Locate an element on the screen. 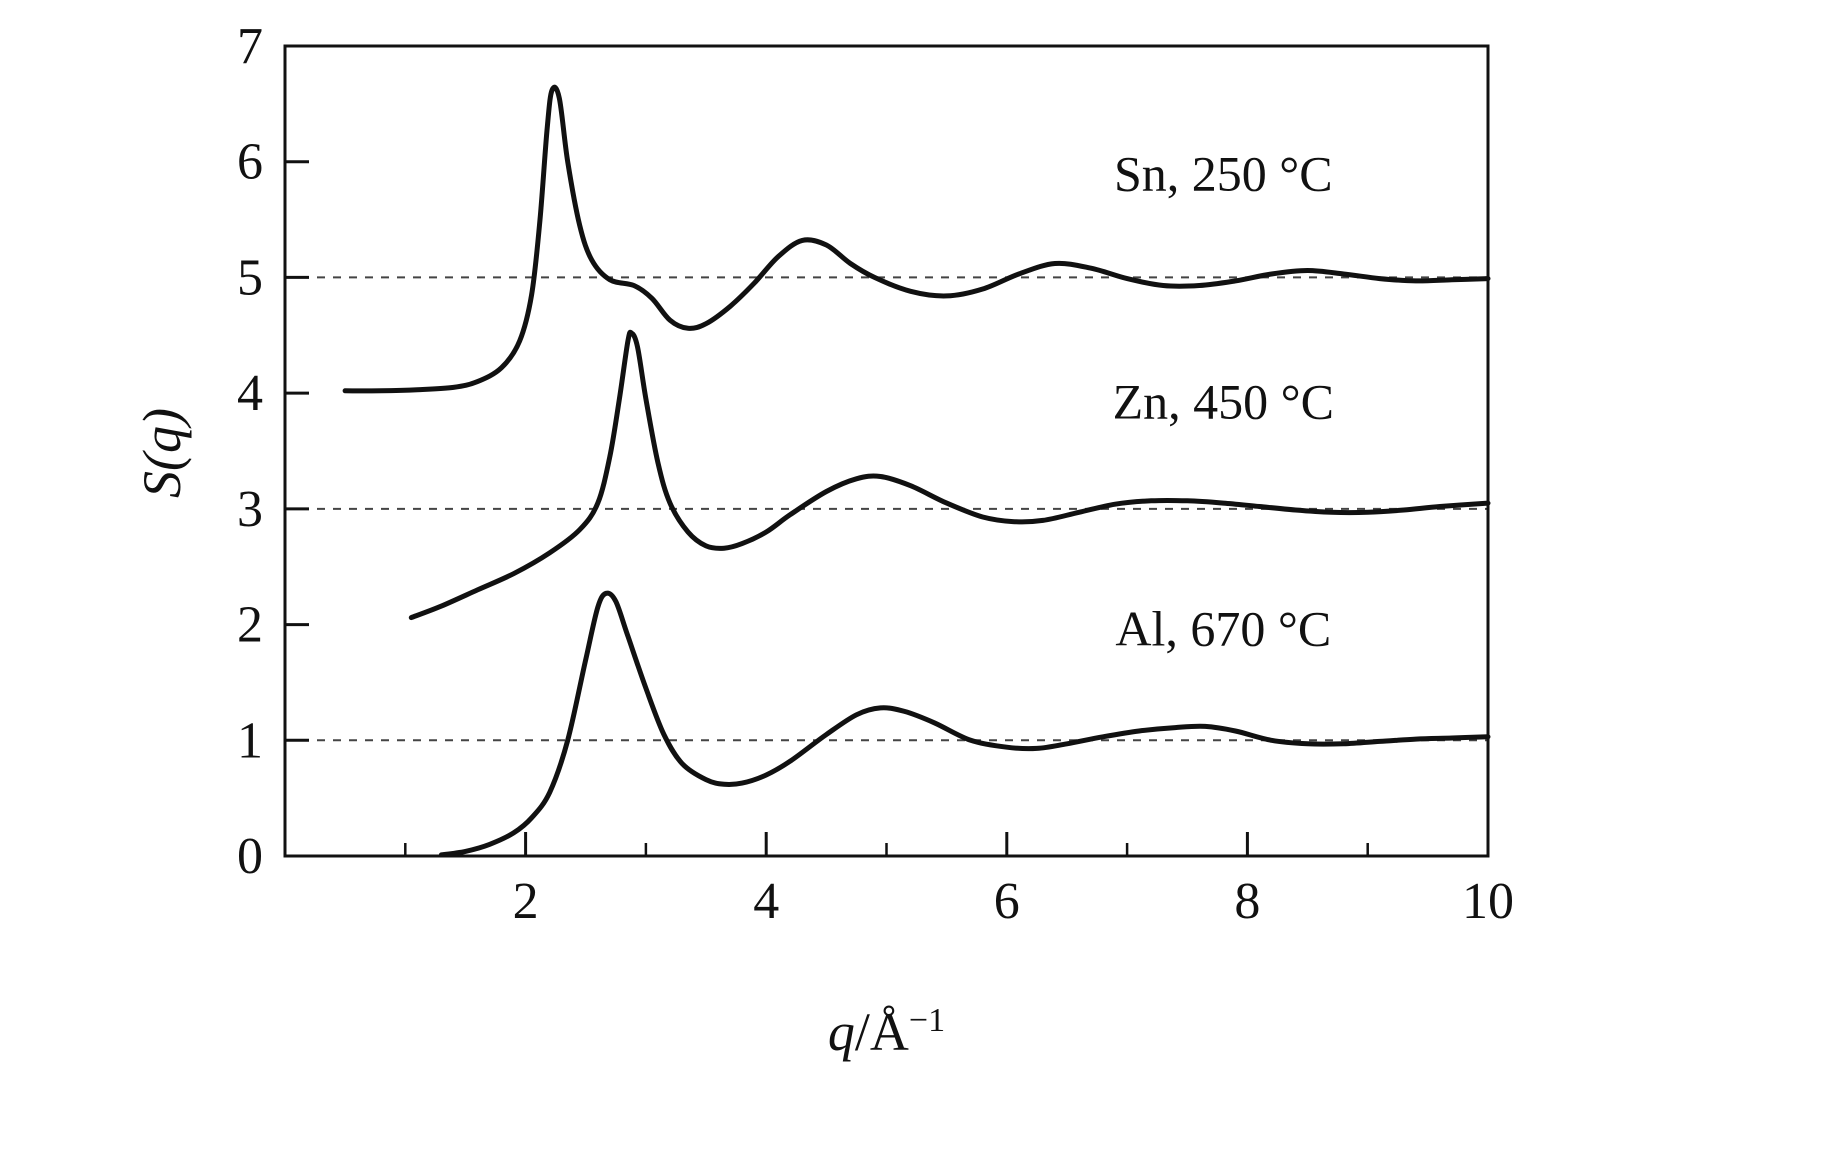 This screenshot has width=1843, height=1153. x-tick-label: 4 is located at coordinates (766, 901).